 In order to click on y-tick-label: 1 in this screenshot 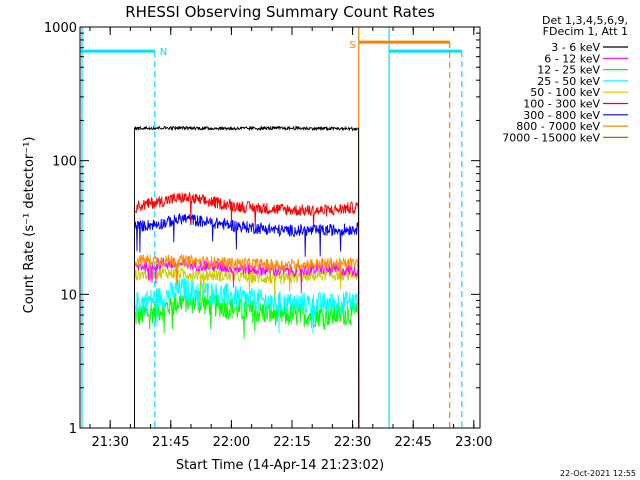, I will do `click(73, 429)`.